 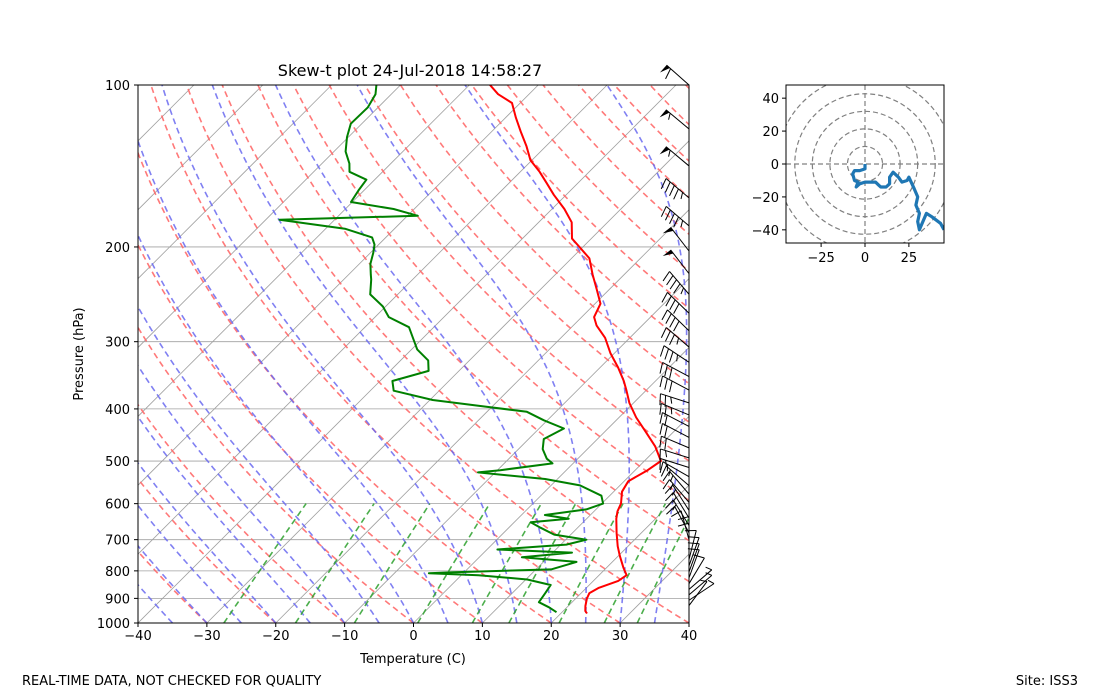 I want to click on barb-flag, so click(x=668, y=230).